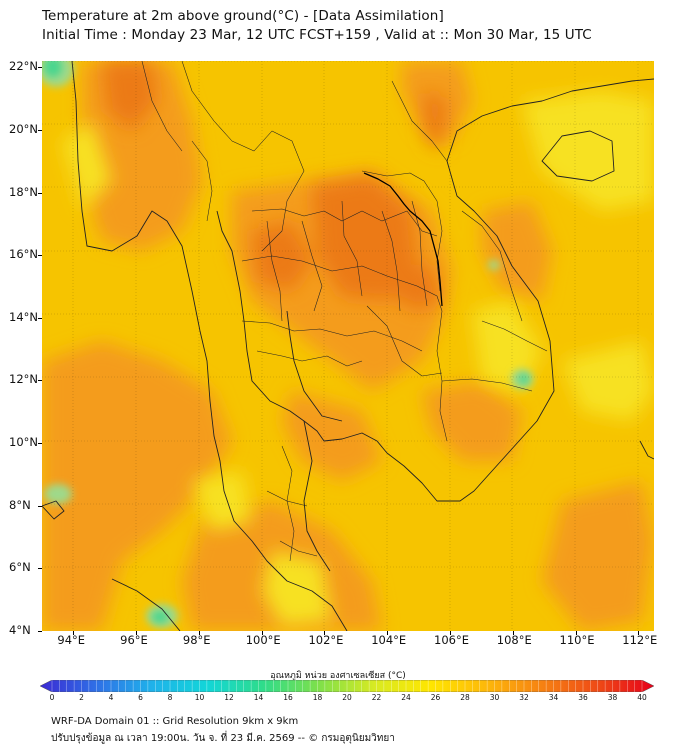 This screenshot has width=676, height=756. What do you see at coordinates (524, 697) in the screenshot?
I see `colorbar-tick-label: 32` at bounding box center [524, 697].